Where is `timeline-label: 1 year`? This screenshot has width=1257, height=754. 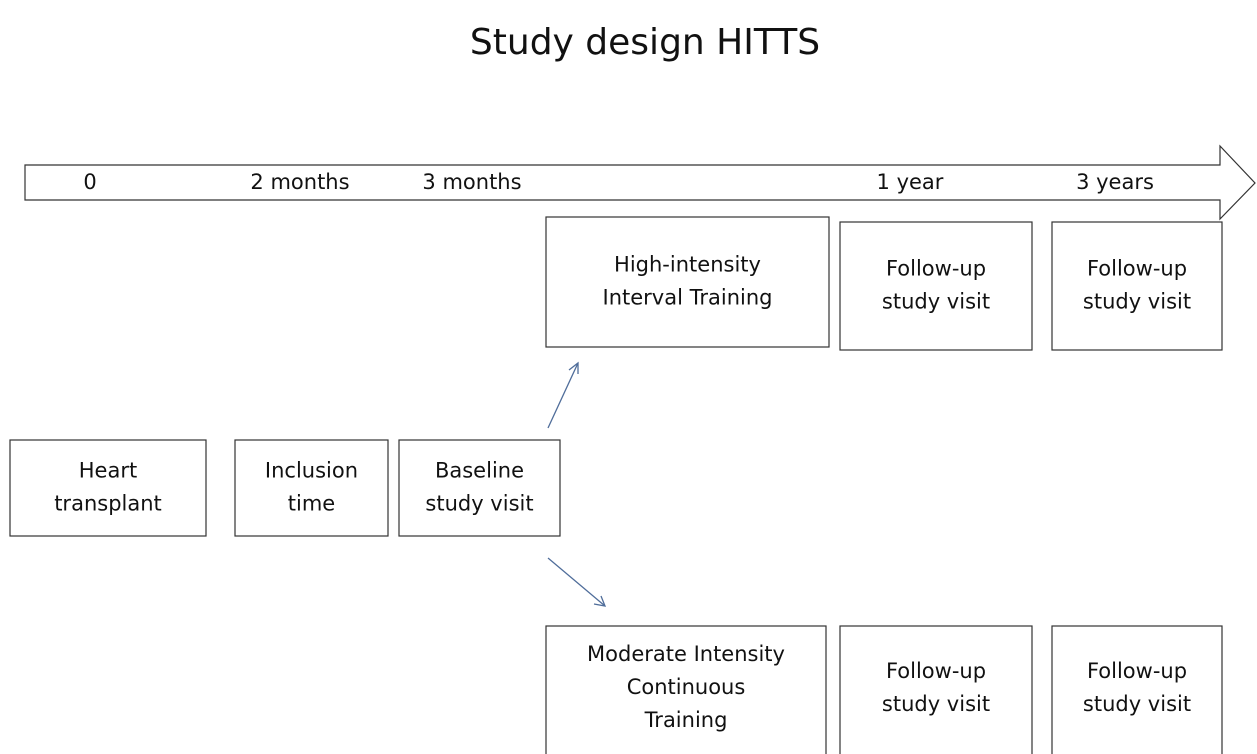
timeline-label: 1 year is located at coordinates (910, 182).